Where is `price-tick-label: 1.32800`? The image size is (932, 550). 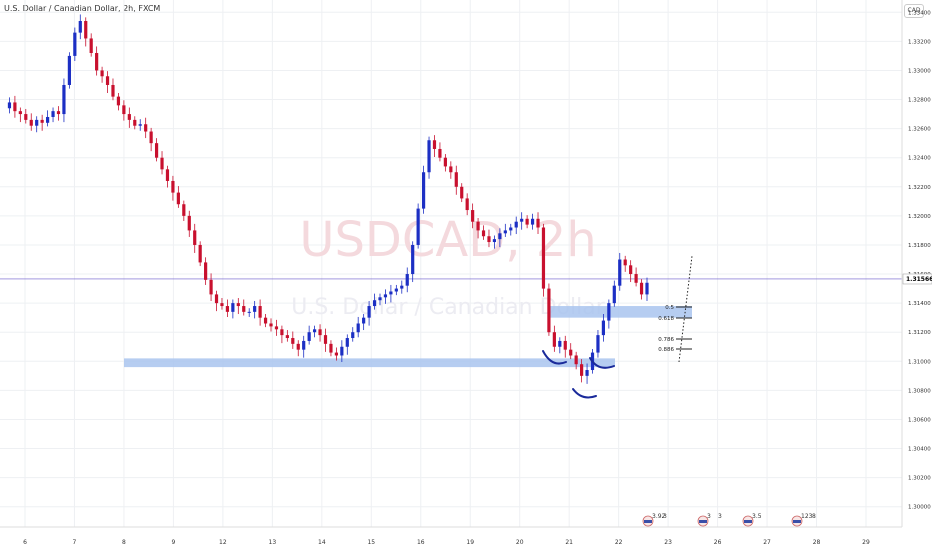
price-tick-label: 1.32800 is located at coordinates (919, 101).